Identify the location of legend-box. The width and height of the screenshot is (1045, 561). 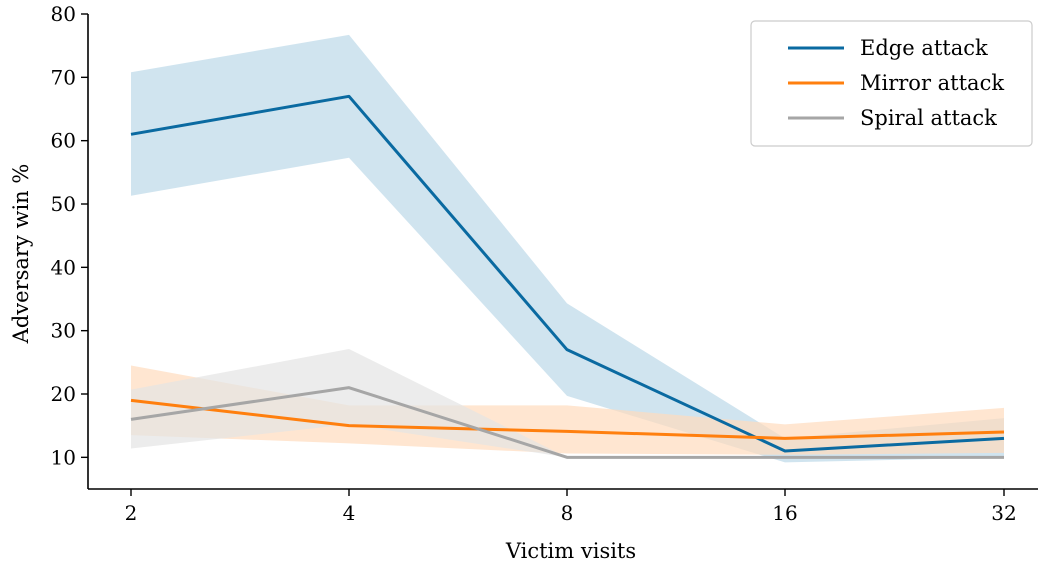
(891, 83).